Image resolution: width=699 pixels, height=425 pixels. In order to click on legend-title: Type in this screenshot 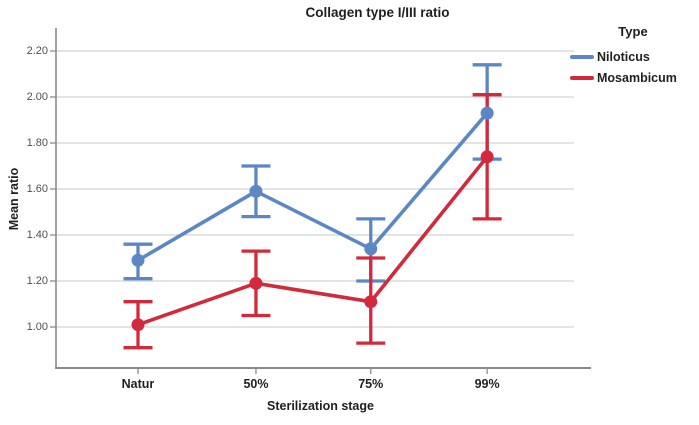, I will do `click(633, 31)`.